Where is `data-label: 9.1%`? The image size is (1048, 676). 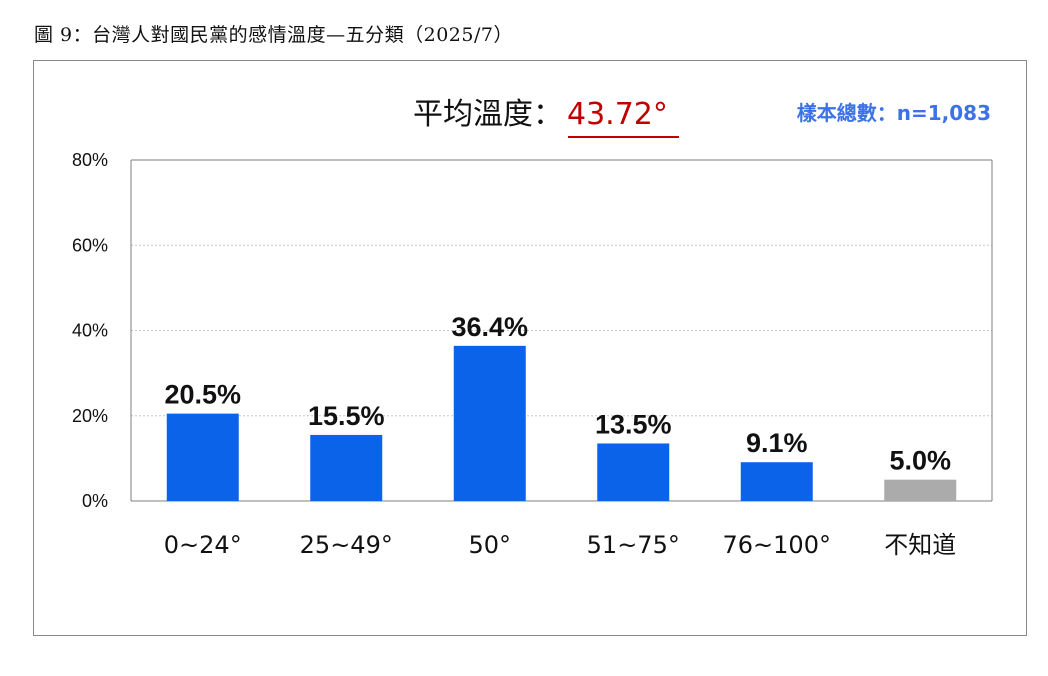 data-label: 9.1% is located at coordinates (777, 443).